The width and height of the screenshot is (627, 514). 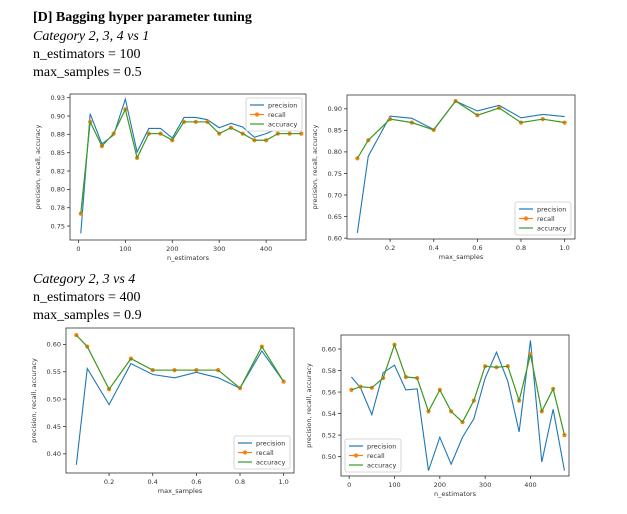 I want to click on y-tick-label: 0.58, so click(x=329, y=371).